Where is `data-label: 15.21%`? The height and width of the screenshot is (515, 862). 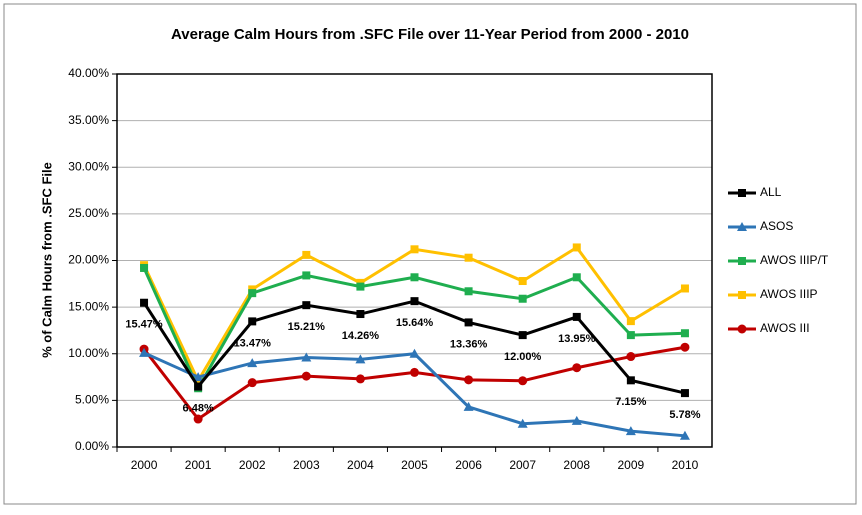
data-label: 15.21% is located at coordinates (307, 327).